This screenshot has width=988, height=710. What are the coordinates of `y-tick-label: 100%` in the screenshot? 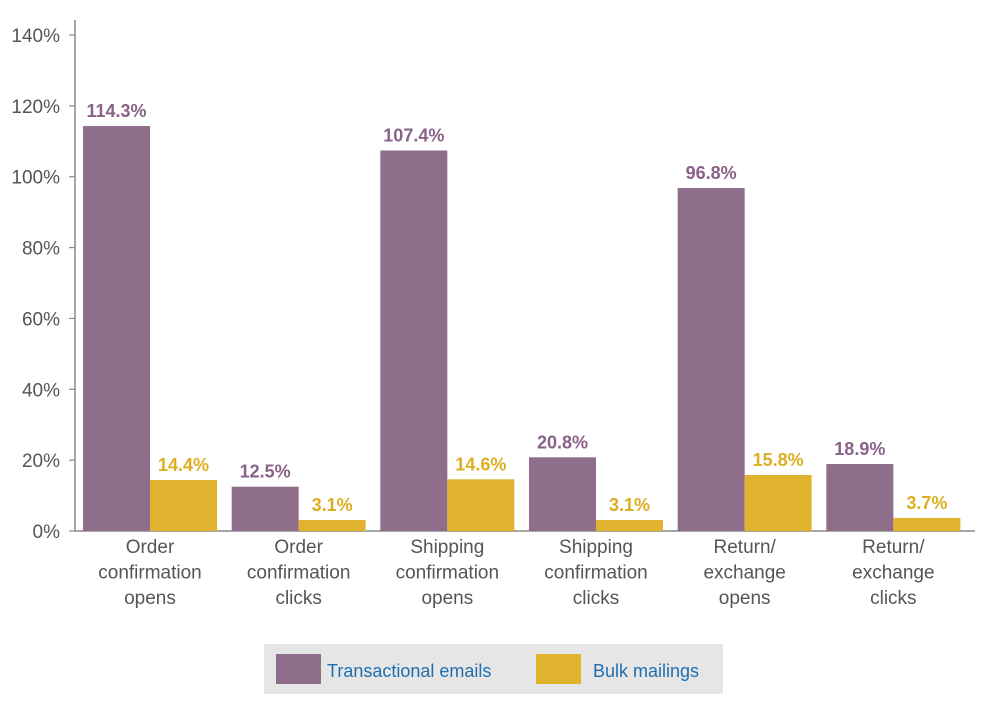 It's located at (35, 178).